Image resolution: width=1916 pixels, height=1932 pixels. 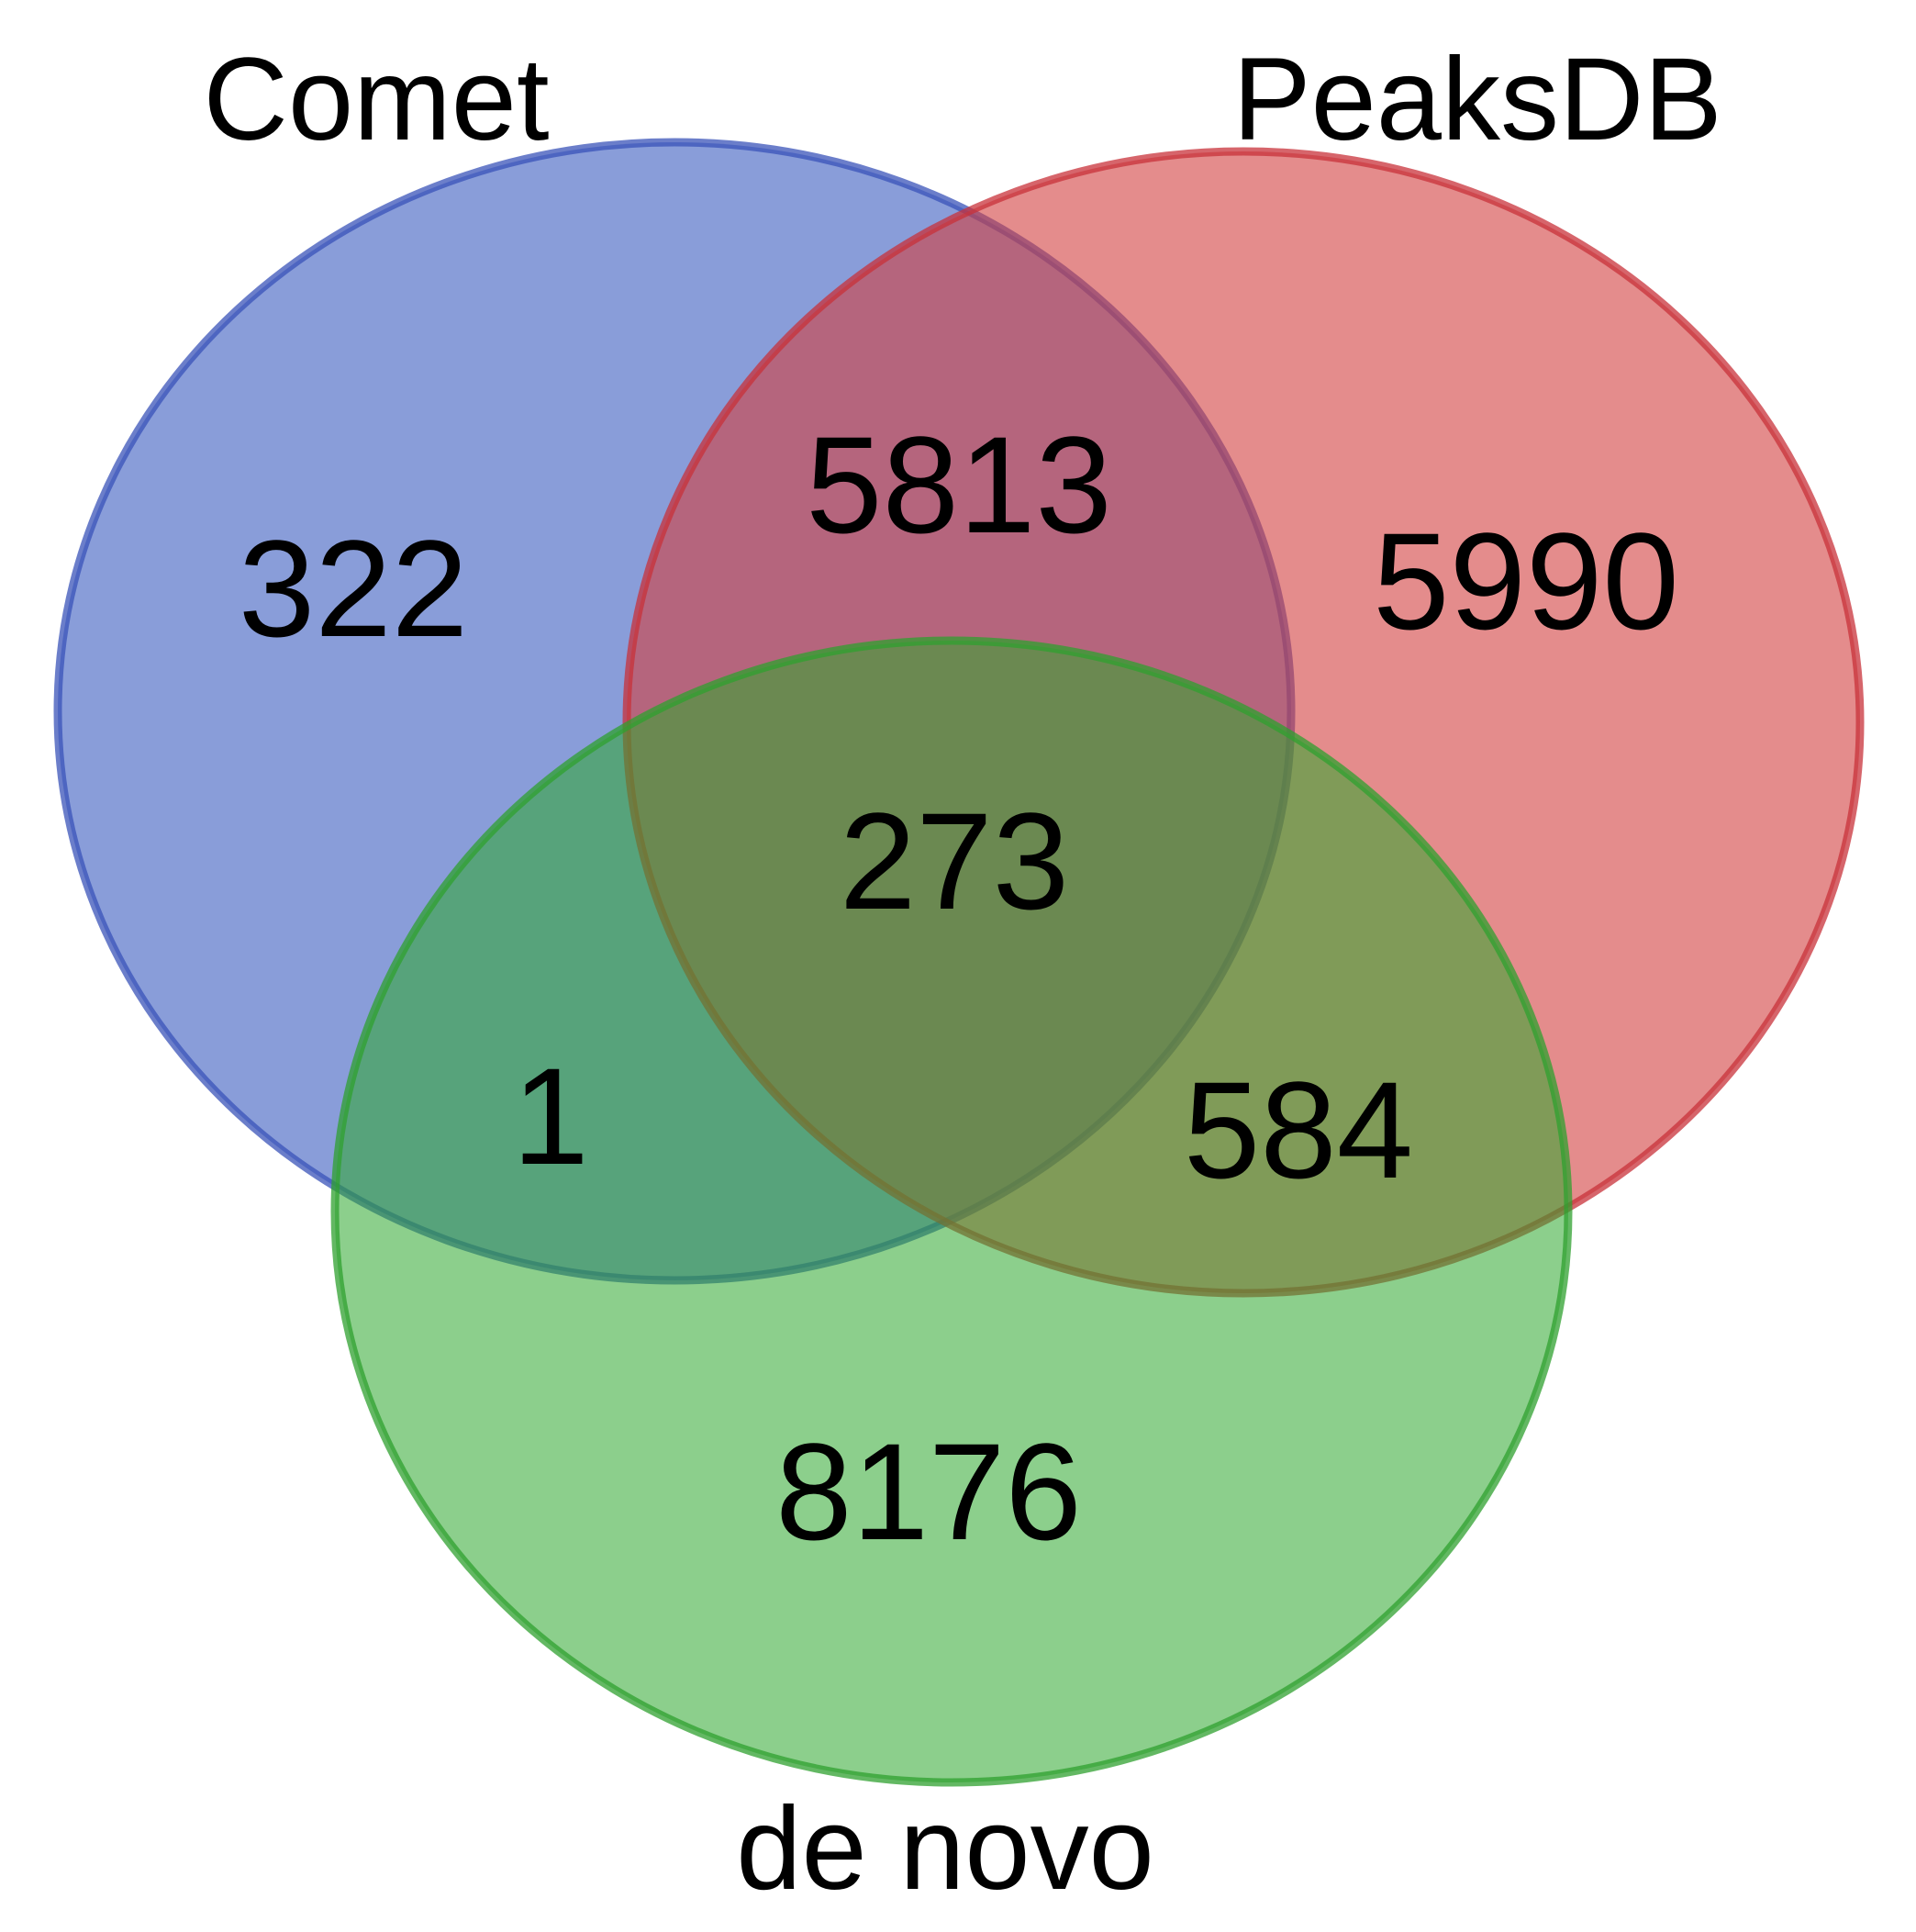 What do you see at coordinates (353, 588) in the screenshot?
I see `count-comet-only: 322` at bounding box center [353, 588].